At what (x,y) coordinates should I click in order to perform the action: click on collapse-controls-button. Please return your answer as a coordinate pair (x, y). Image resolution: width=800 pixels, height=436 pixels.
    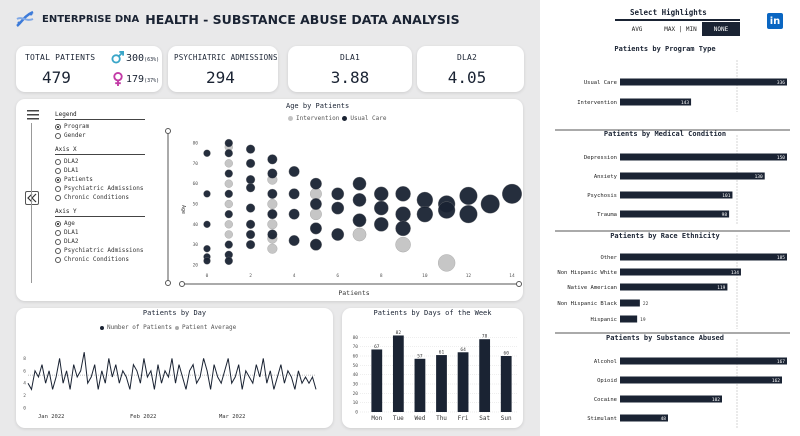
    Looking at the image, I should click on (32, 198).